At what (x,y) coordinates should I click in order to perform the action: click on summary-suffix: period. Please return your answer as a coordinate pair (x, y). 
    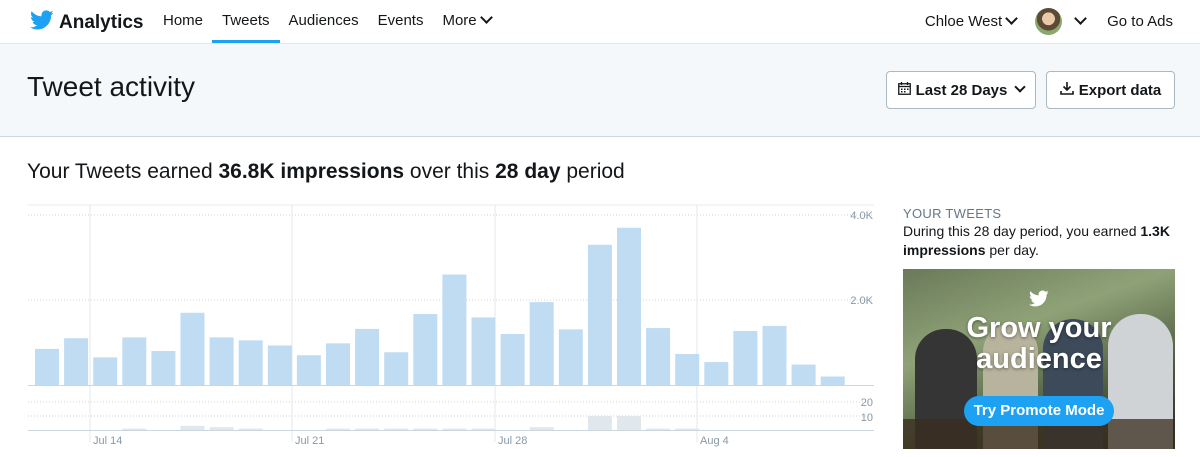
    Looking at the image, I should click on (592, 171).